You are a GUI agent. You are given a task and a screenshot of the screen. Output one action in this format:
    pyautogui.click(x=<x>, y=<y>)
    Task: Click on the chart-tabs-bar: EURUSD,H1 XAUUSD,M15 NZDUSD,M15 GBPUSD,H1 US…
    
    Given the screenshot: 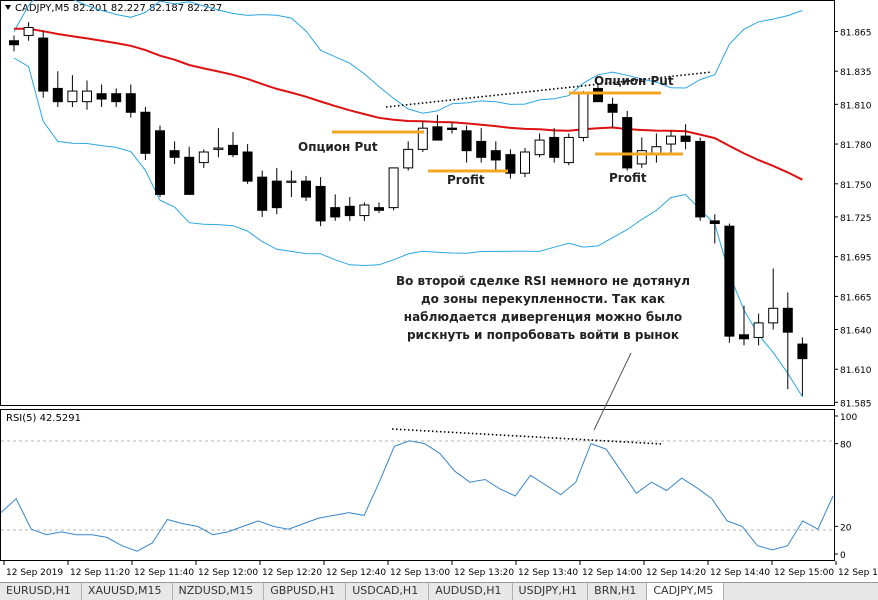 What is the action you would take?
    pyautogui.click(x=439, y=591)
    